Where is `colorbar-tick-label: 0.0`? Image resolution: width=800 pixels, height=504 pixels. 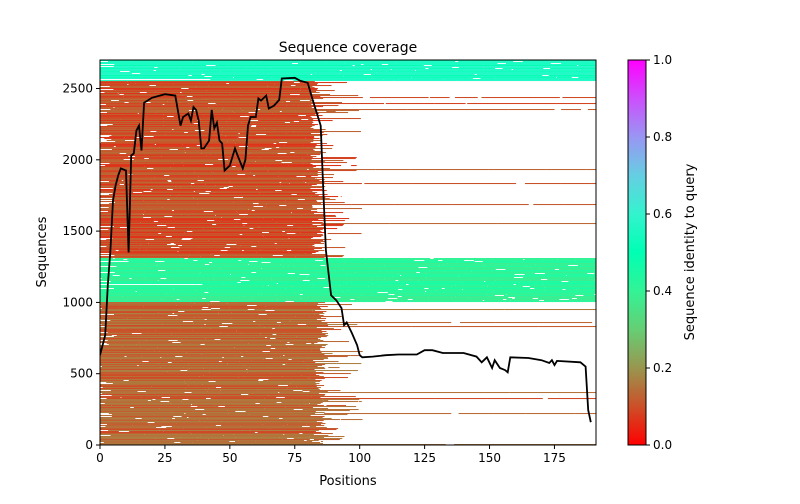 colorbar-tick-label: 0.0 is located at coordinates (662, 445).